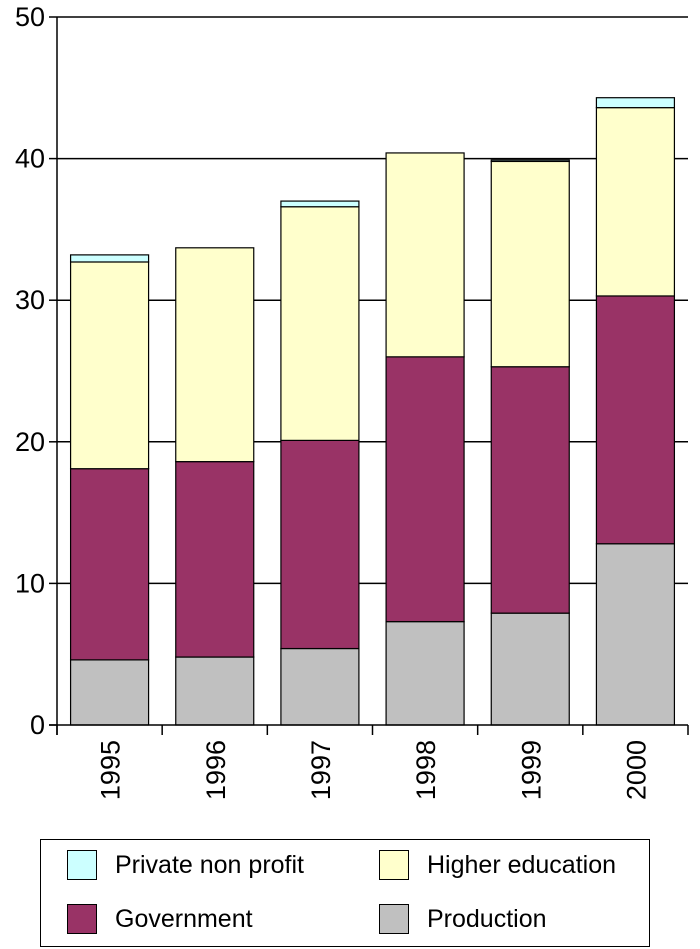 This screenshot has width=700, height=949. I want to click on y-tick-label: 10, so click(30, 583).